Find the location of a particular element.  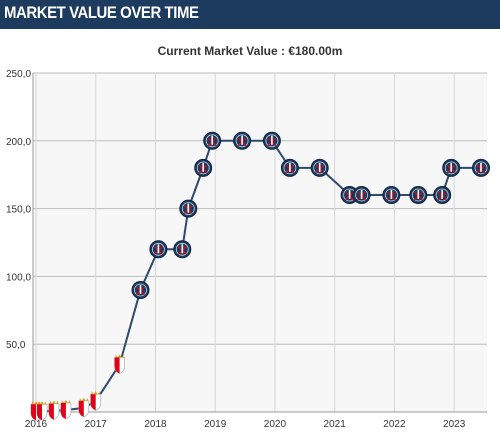

header-bar: MARKET VALUE OVER TIME is located at coordinates (250, 14).